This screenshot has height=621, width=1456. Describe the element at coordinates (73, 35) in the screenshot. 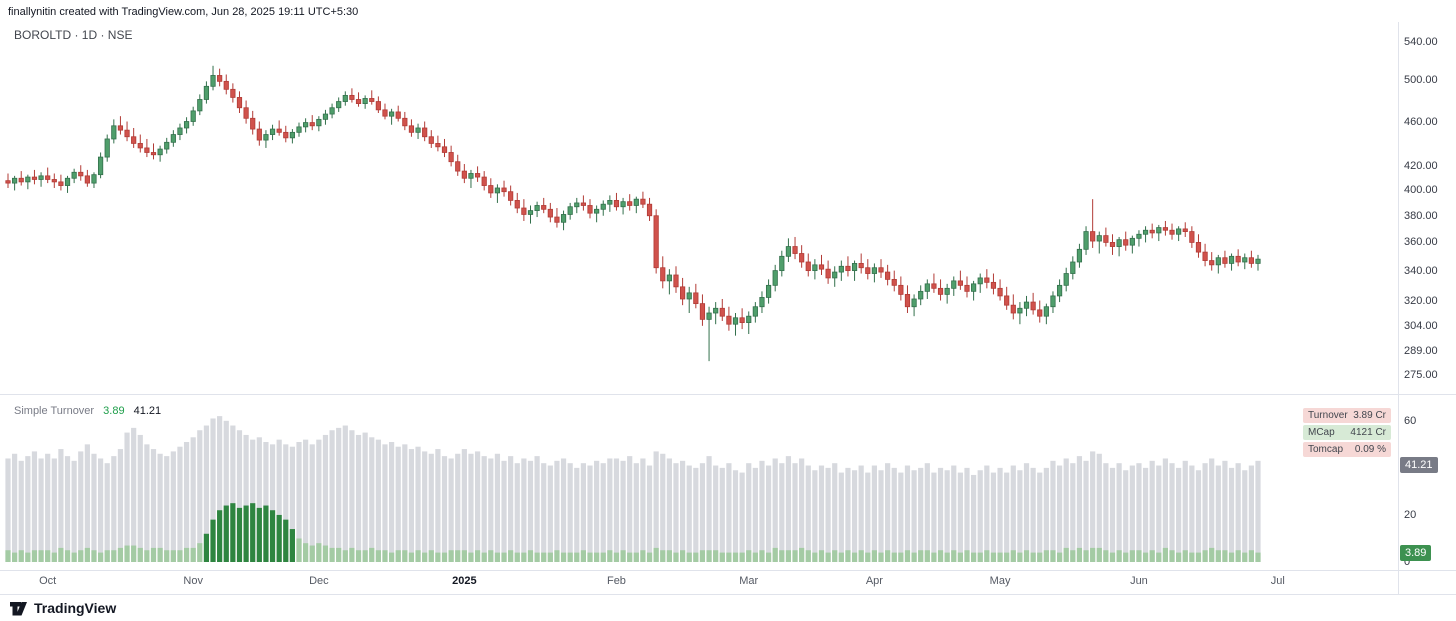

I see `symbol-title: BOROLTD · 1D · NSE` at that location.